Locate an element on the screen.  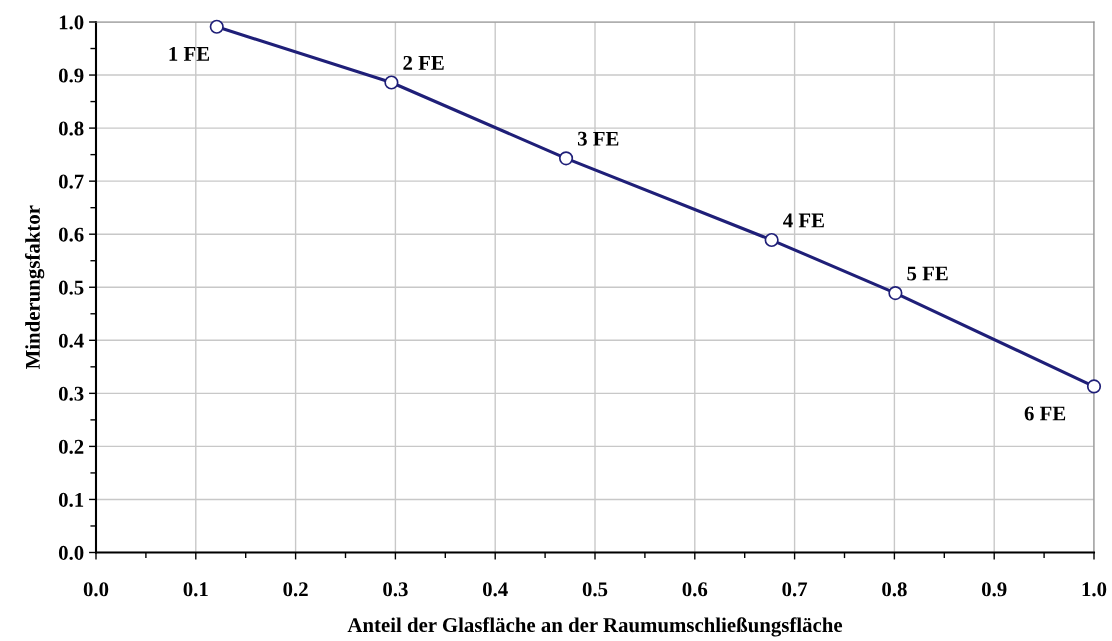
x-tick-label: 0.9 is located at coordinates (994, 589).